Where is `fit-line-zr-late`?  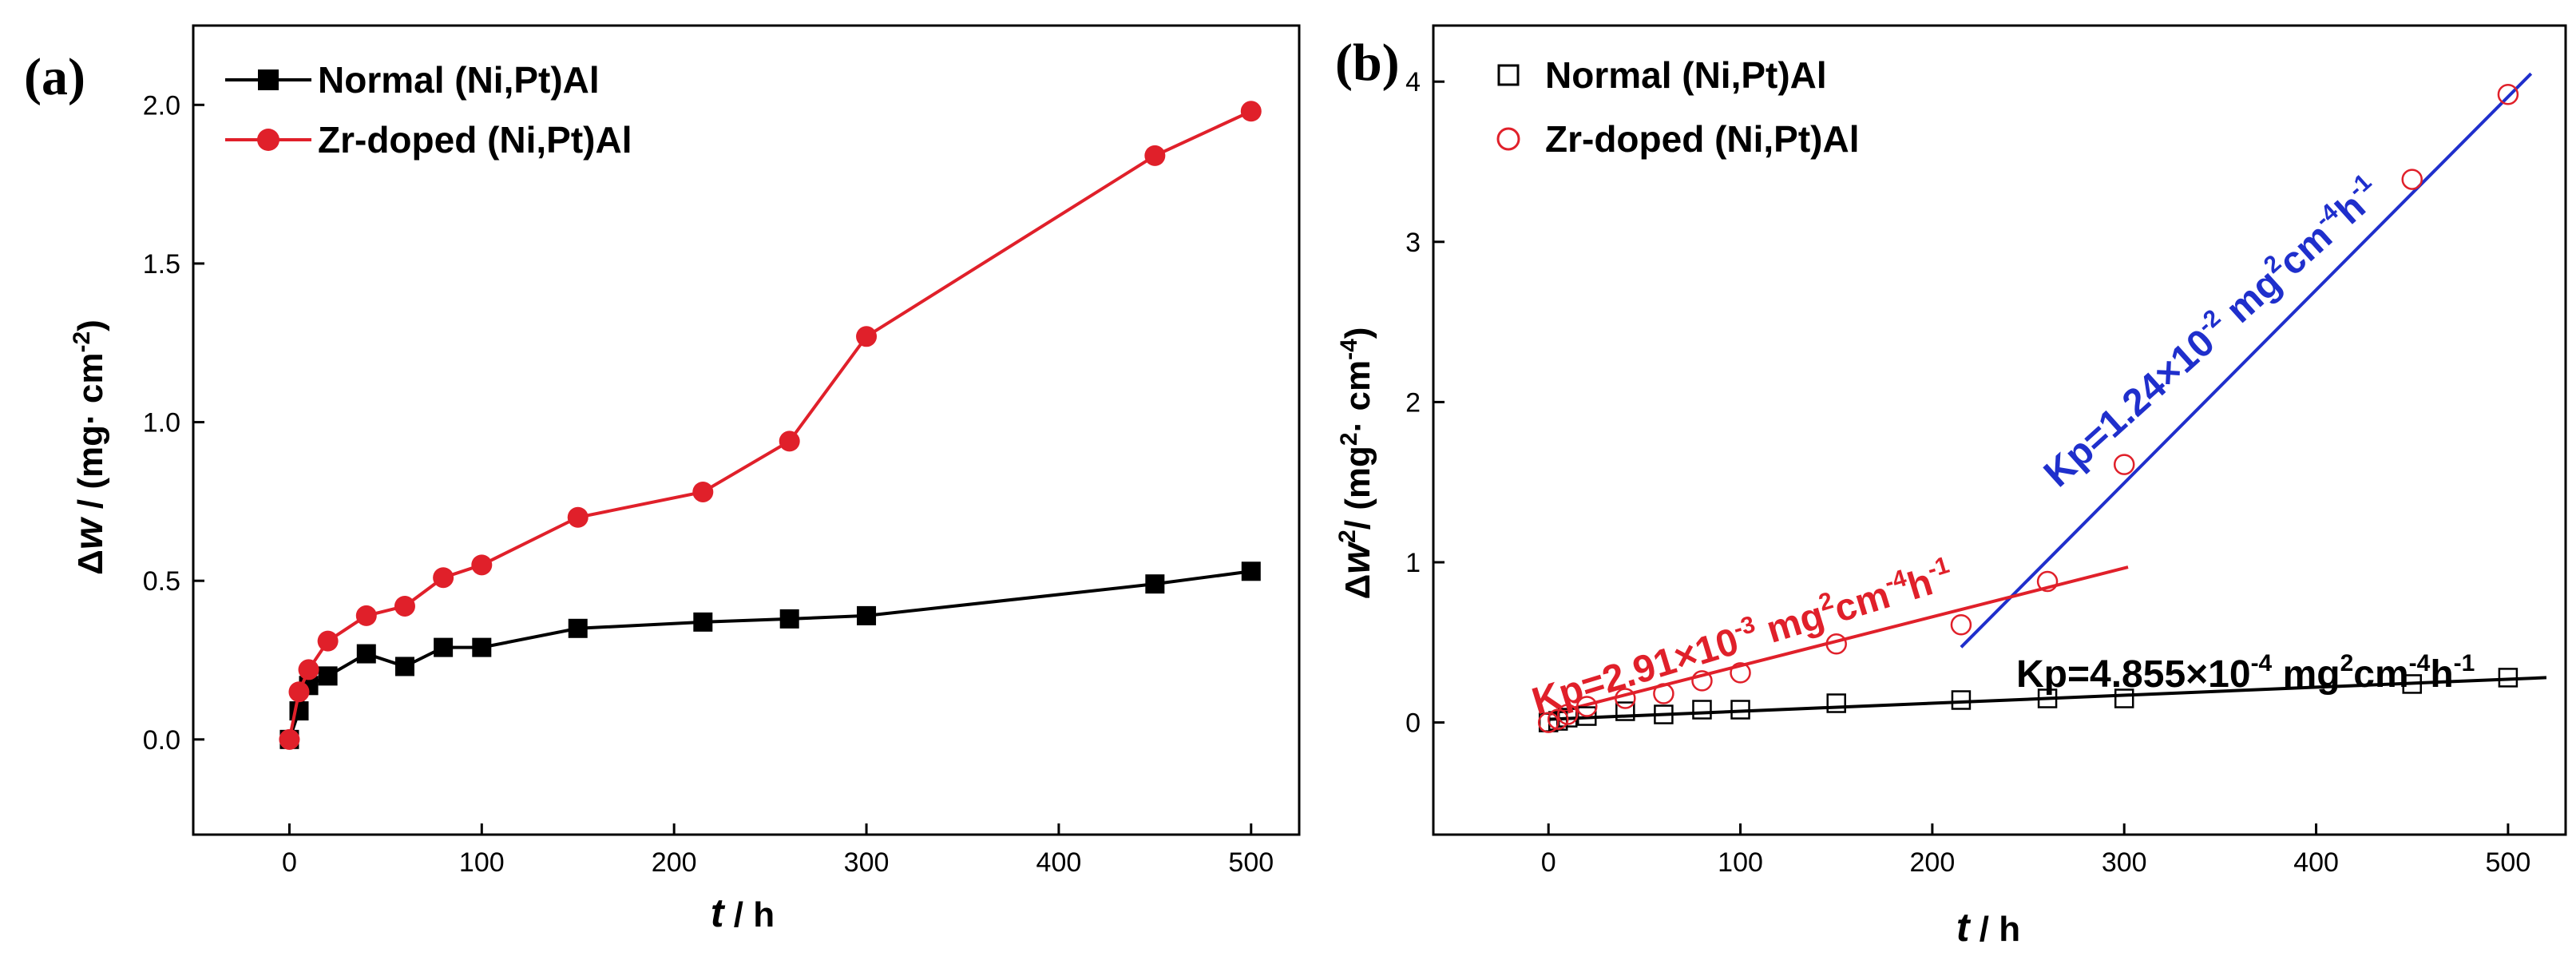 fit-line-zr-late is located at coordinates (2246, 360).